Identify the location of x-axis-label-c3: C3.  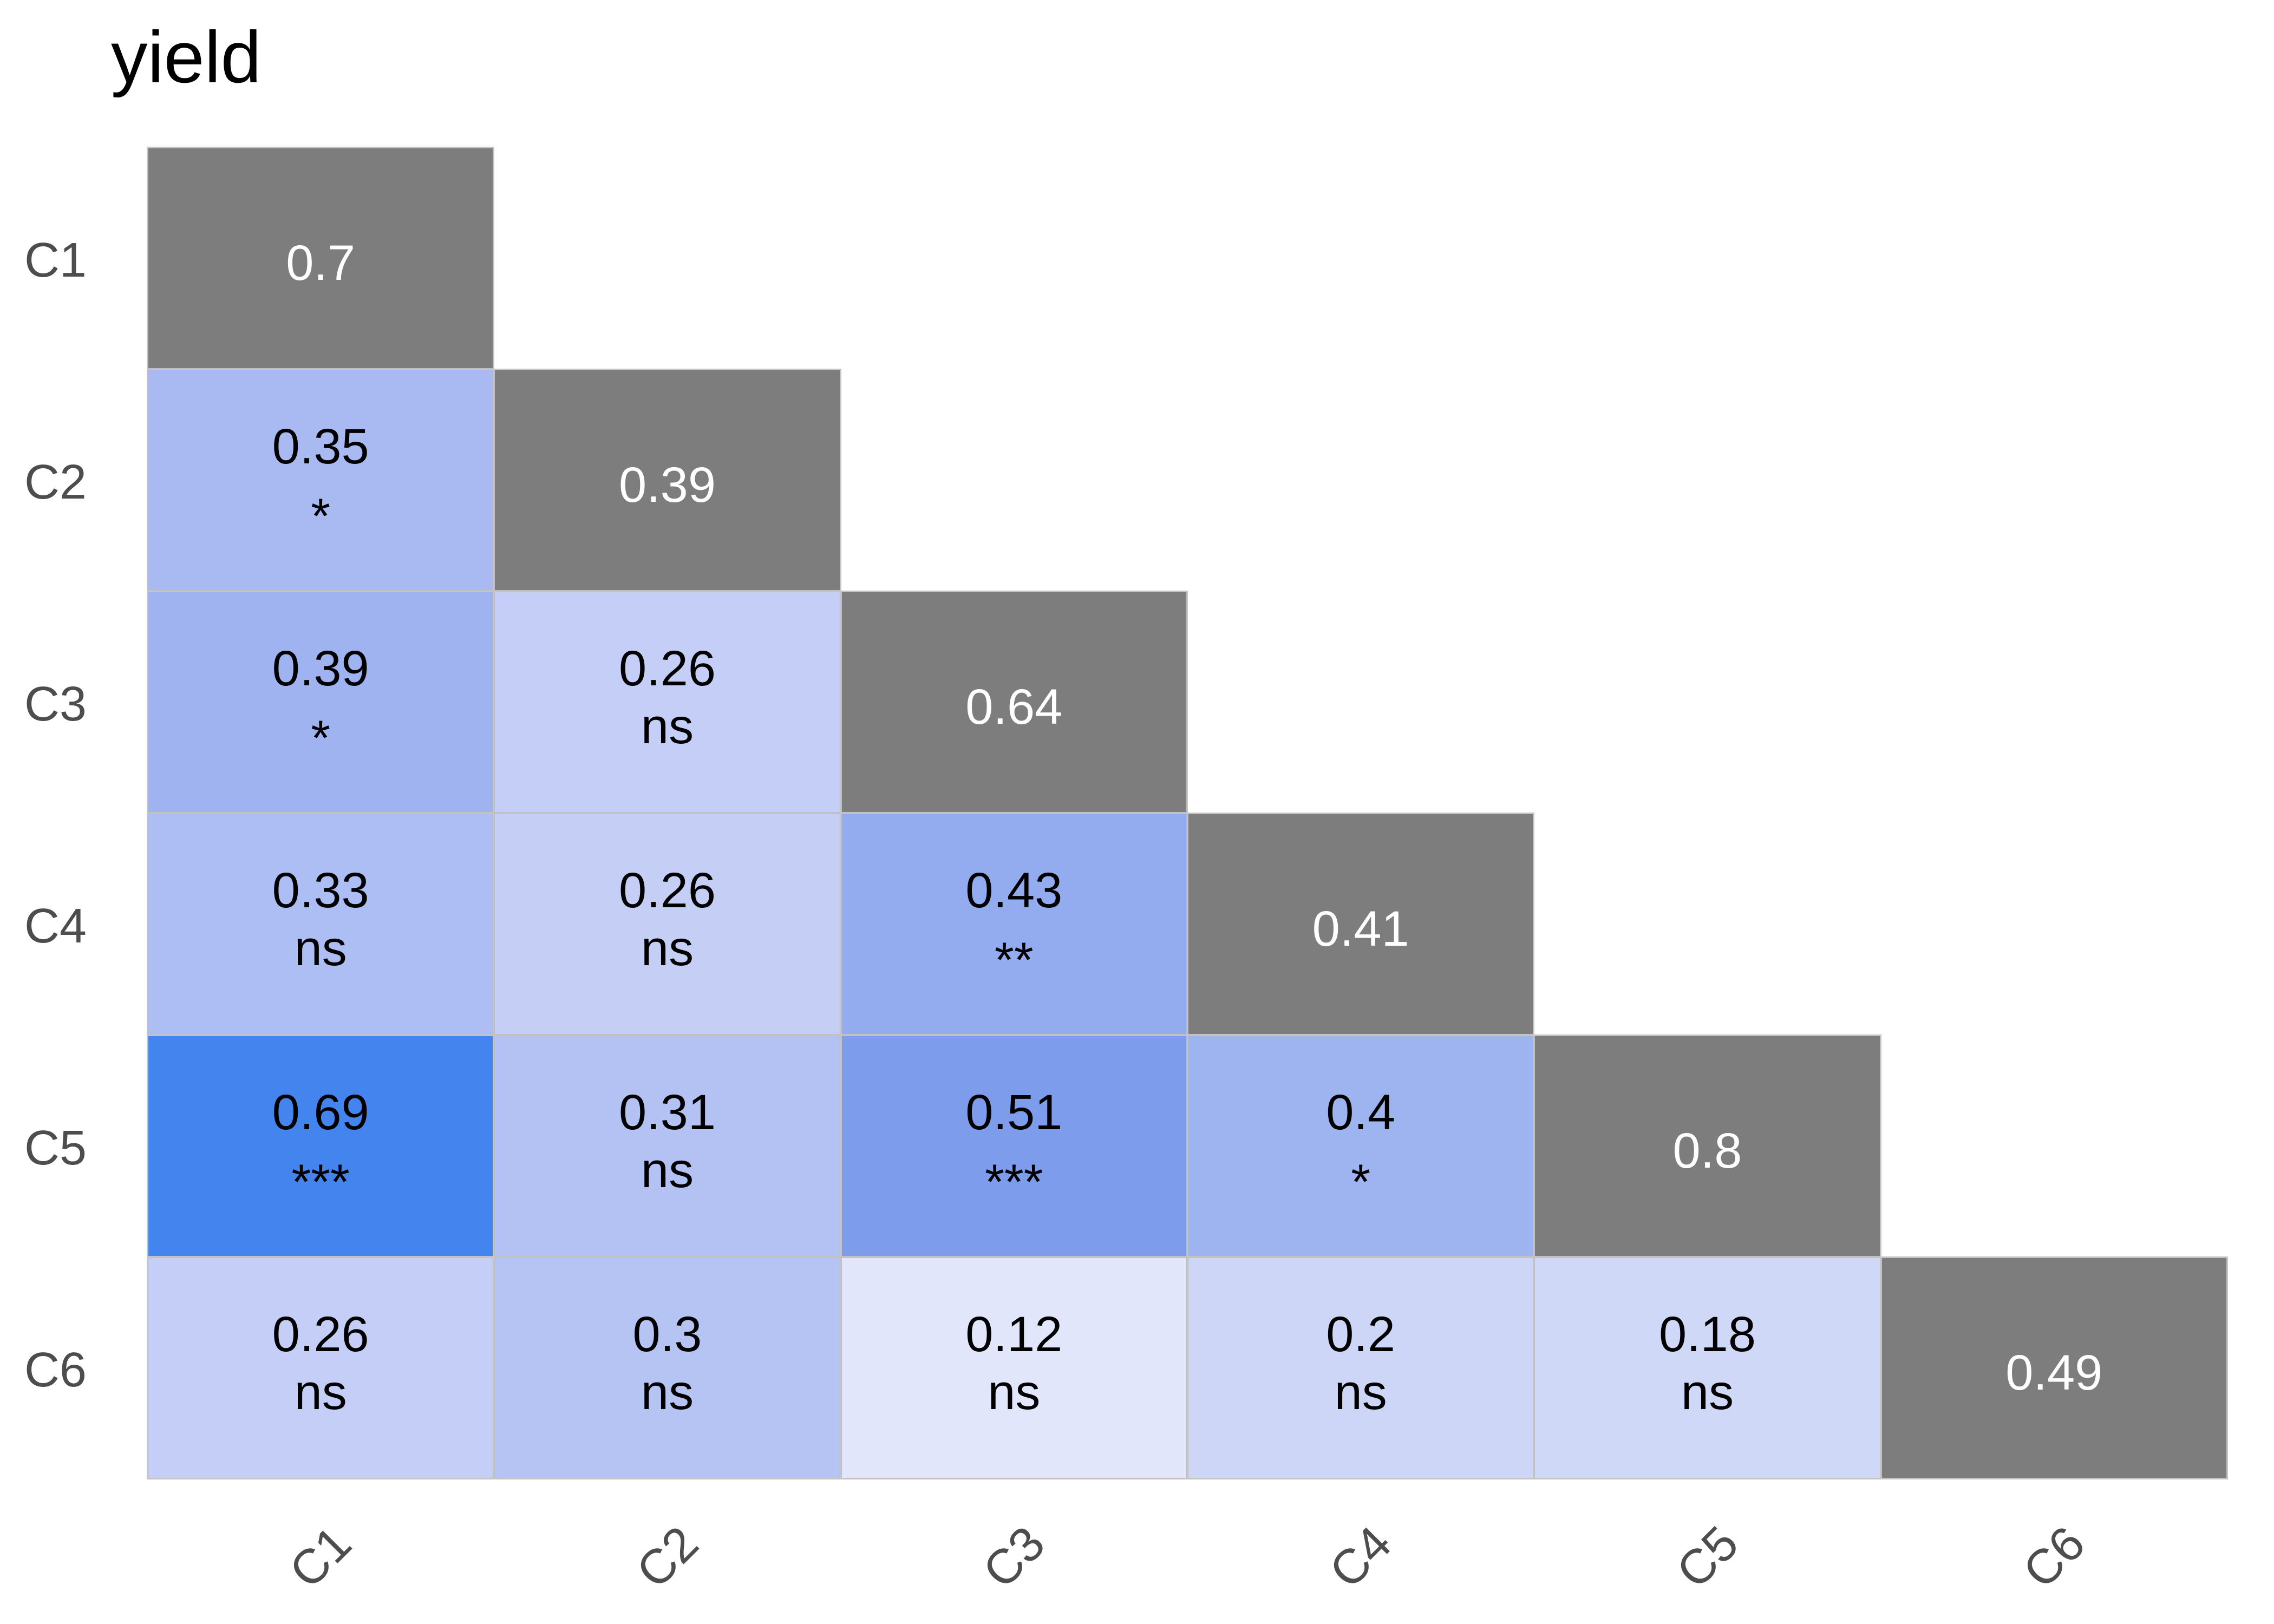
(1014, 1557).